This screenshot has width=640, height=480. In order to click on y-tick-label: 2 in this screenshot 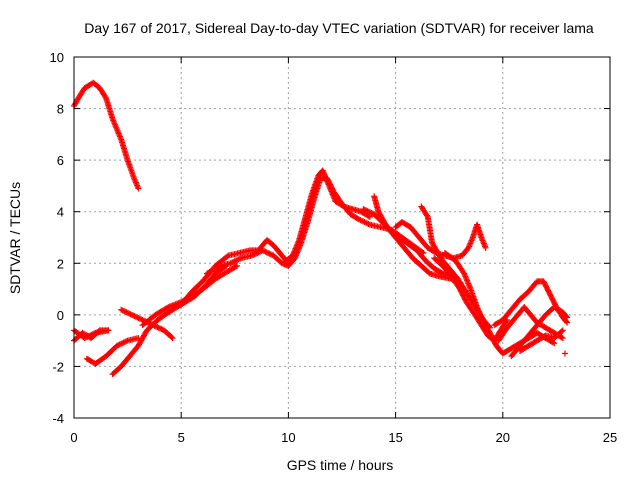, I will do `click(60, 263)`.